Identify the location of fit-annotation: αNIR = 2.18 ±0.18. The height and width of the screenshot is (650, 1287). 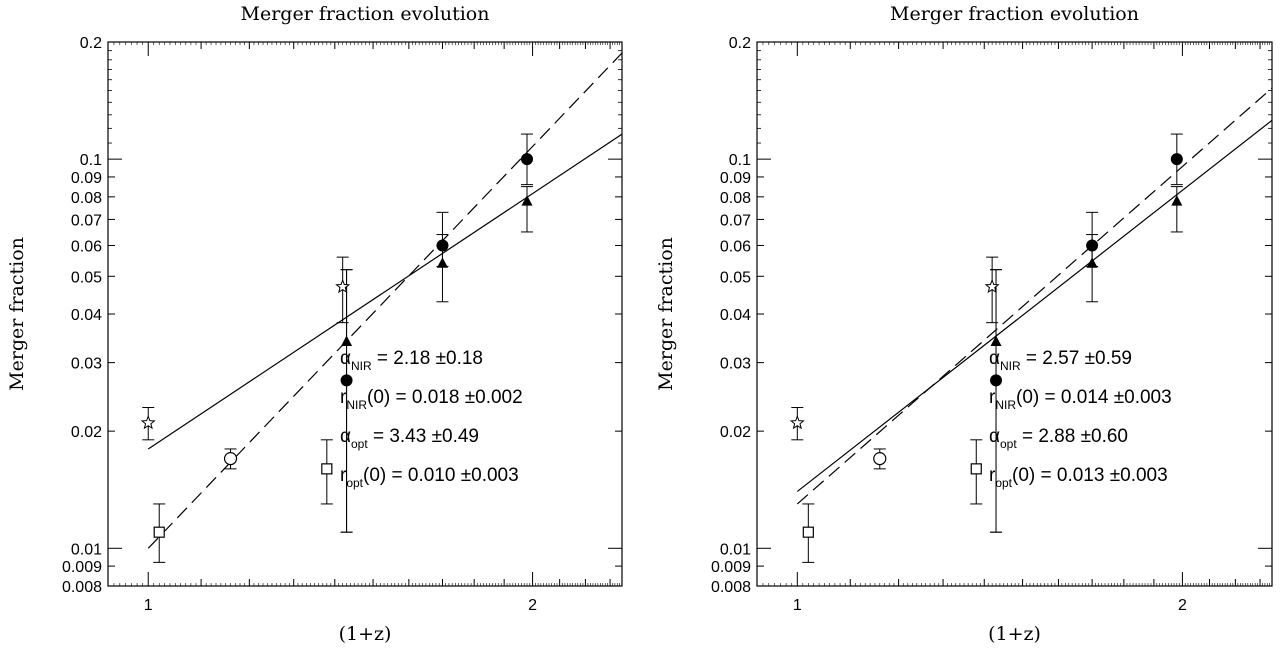
(411, 360).